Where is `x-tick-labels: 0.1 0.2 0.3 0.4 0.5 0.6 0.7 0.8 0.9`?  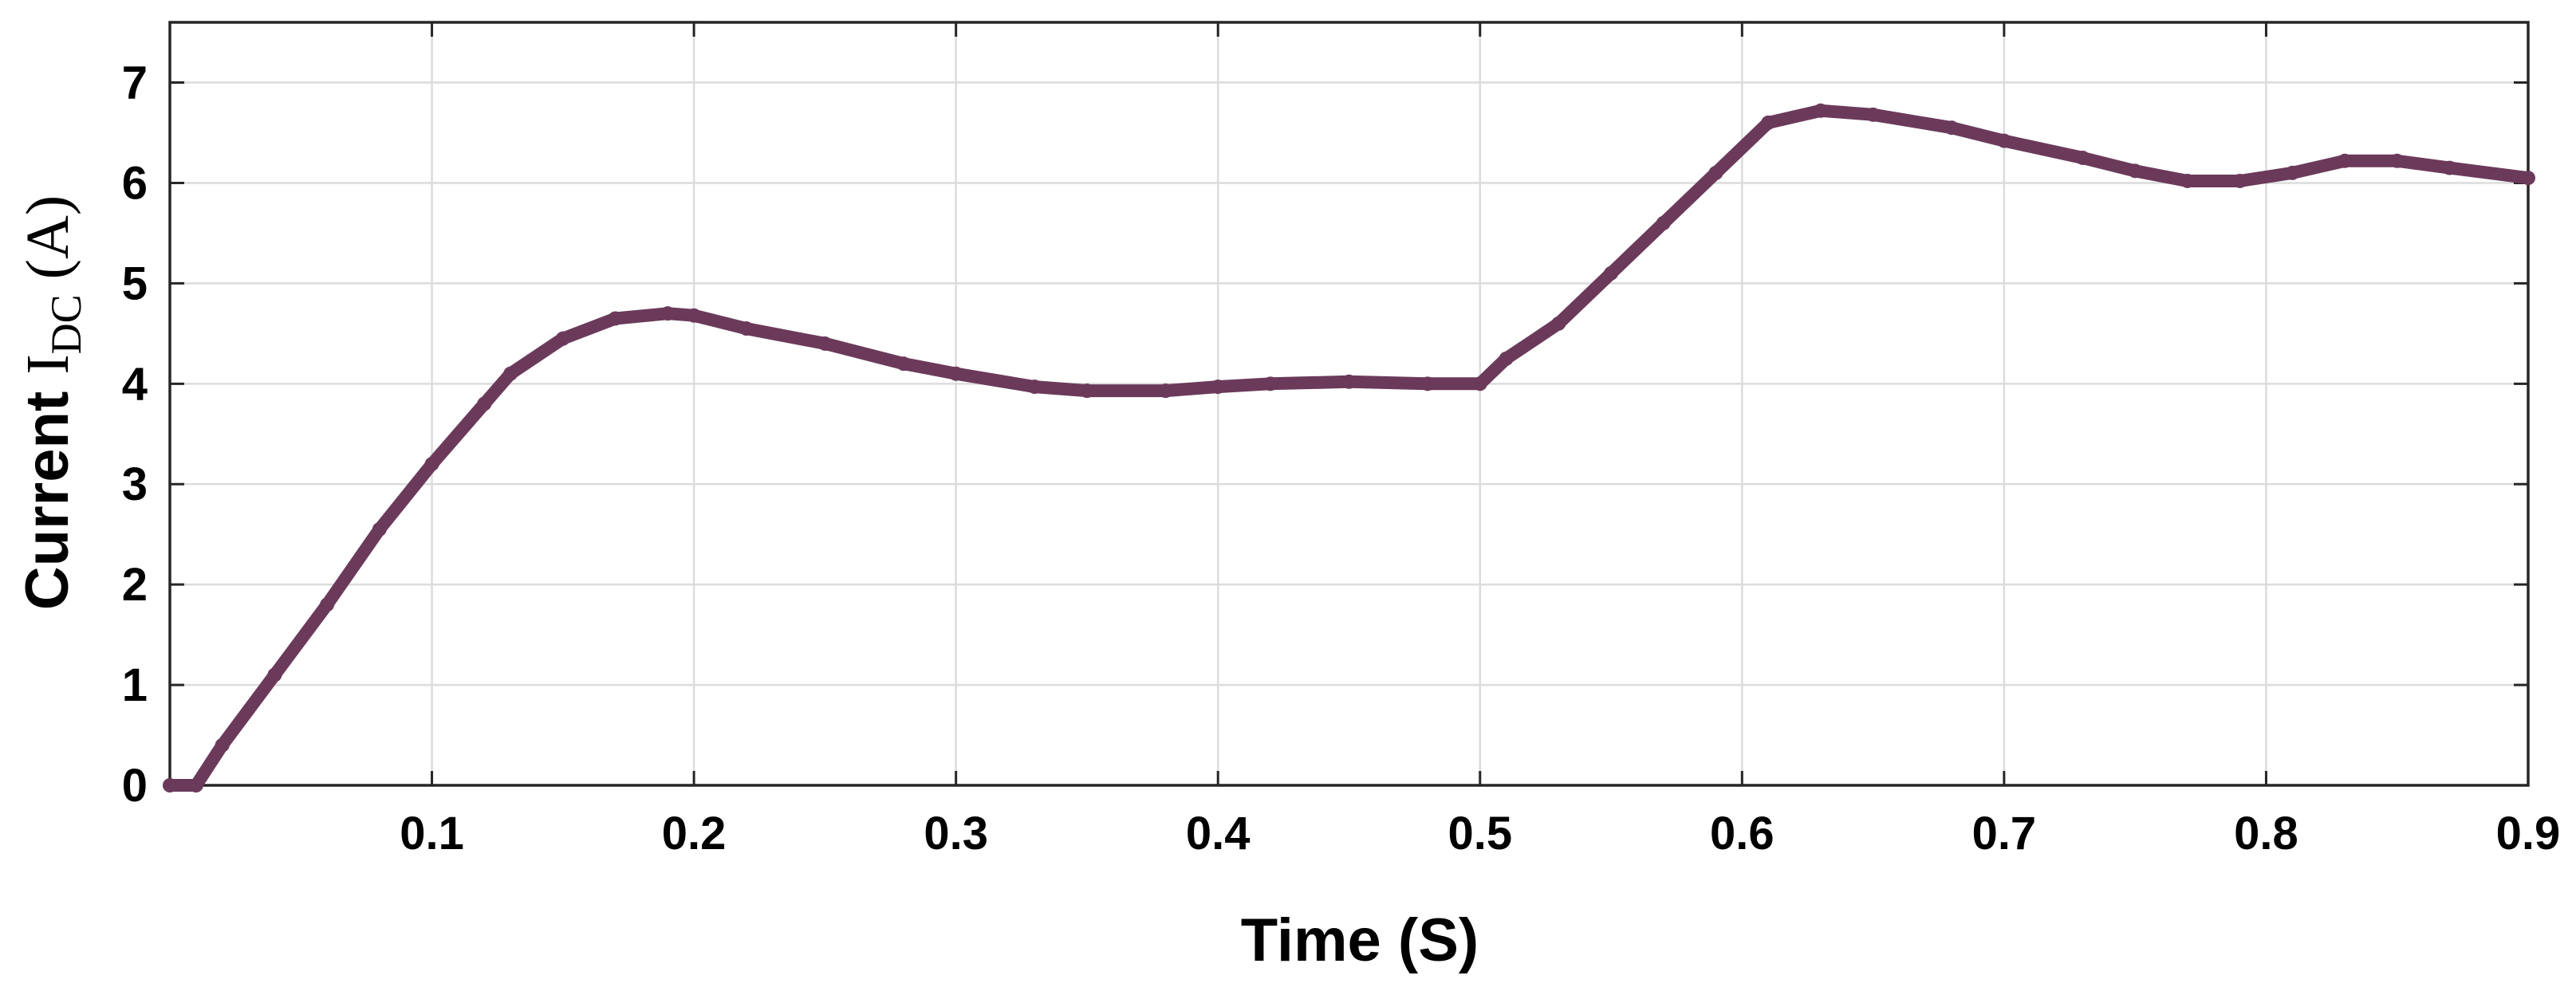 x-tick-labels: 0.1 0.2 0.3 0.4 0.5 0.6 0.7 0.8 0.9 is located at coordinates (1480, 834).